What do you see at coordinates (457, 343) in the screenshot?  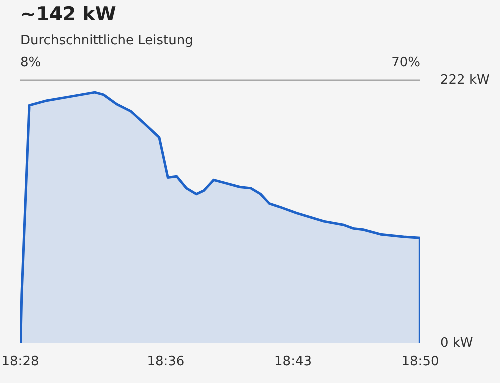 I see `y-tick-label: 0 kW` at bounding box center [457, 343].